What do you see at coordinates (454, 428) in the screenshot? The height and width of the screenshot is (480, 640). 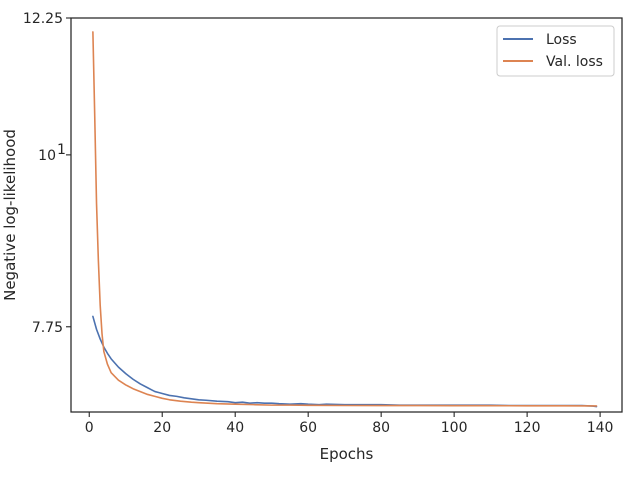 I see `x-tick-label: 100` at bounding box center [454, 428].